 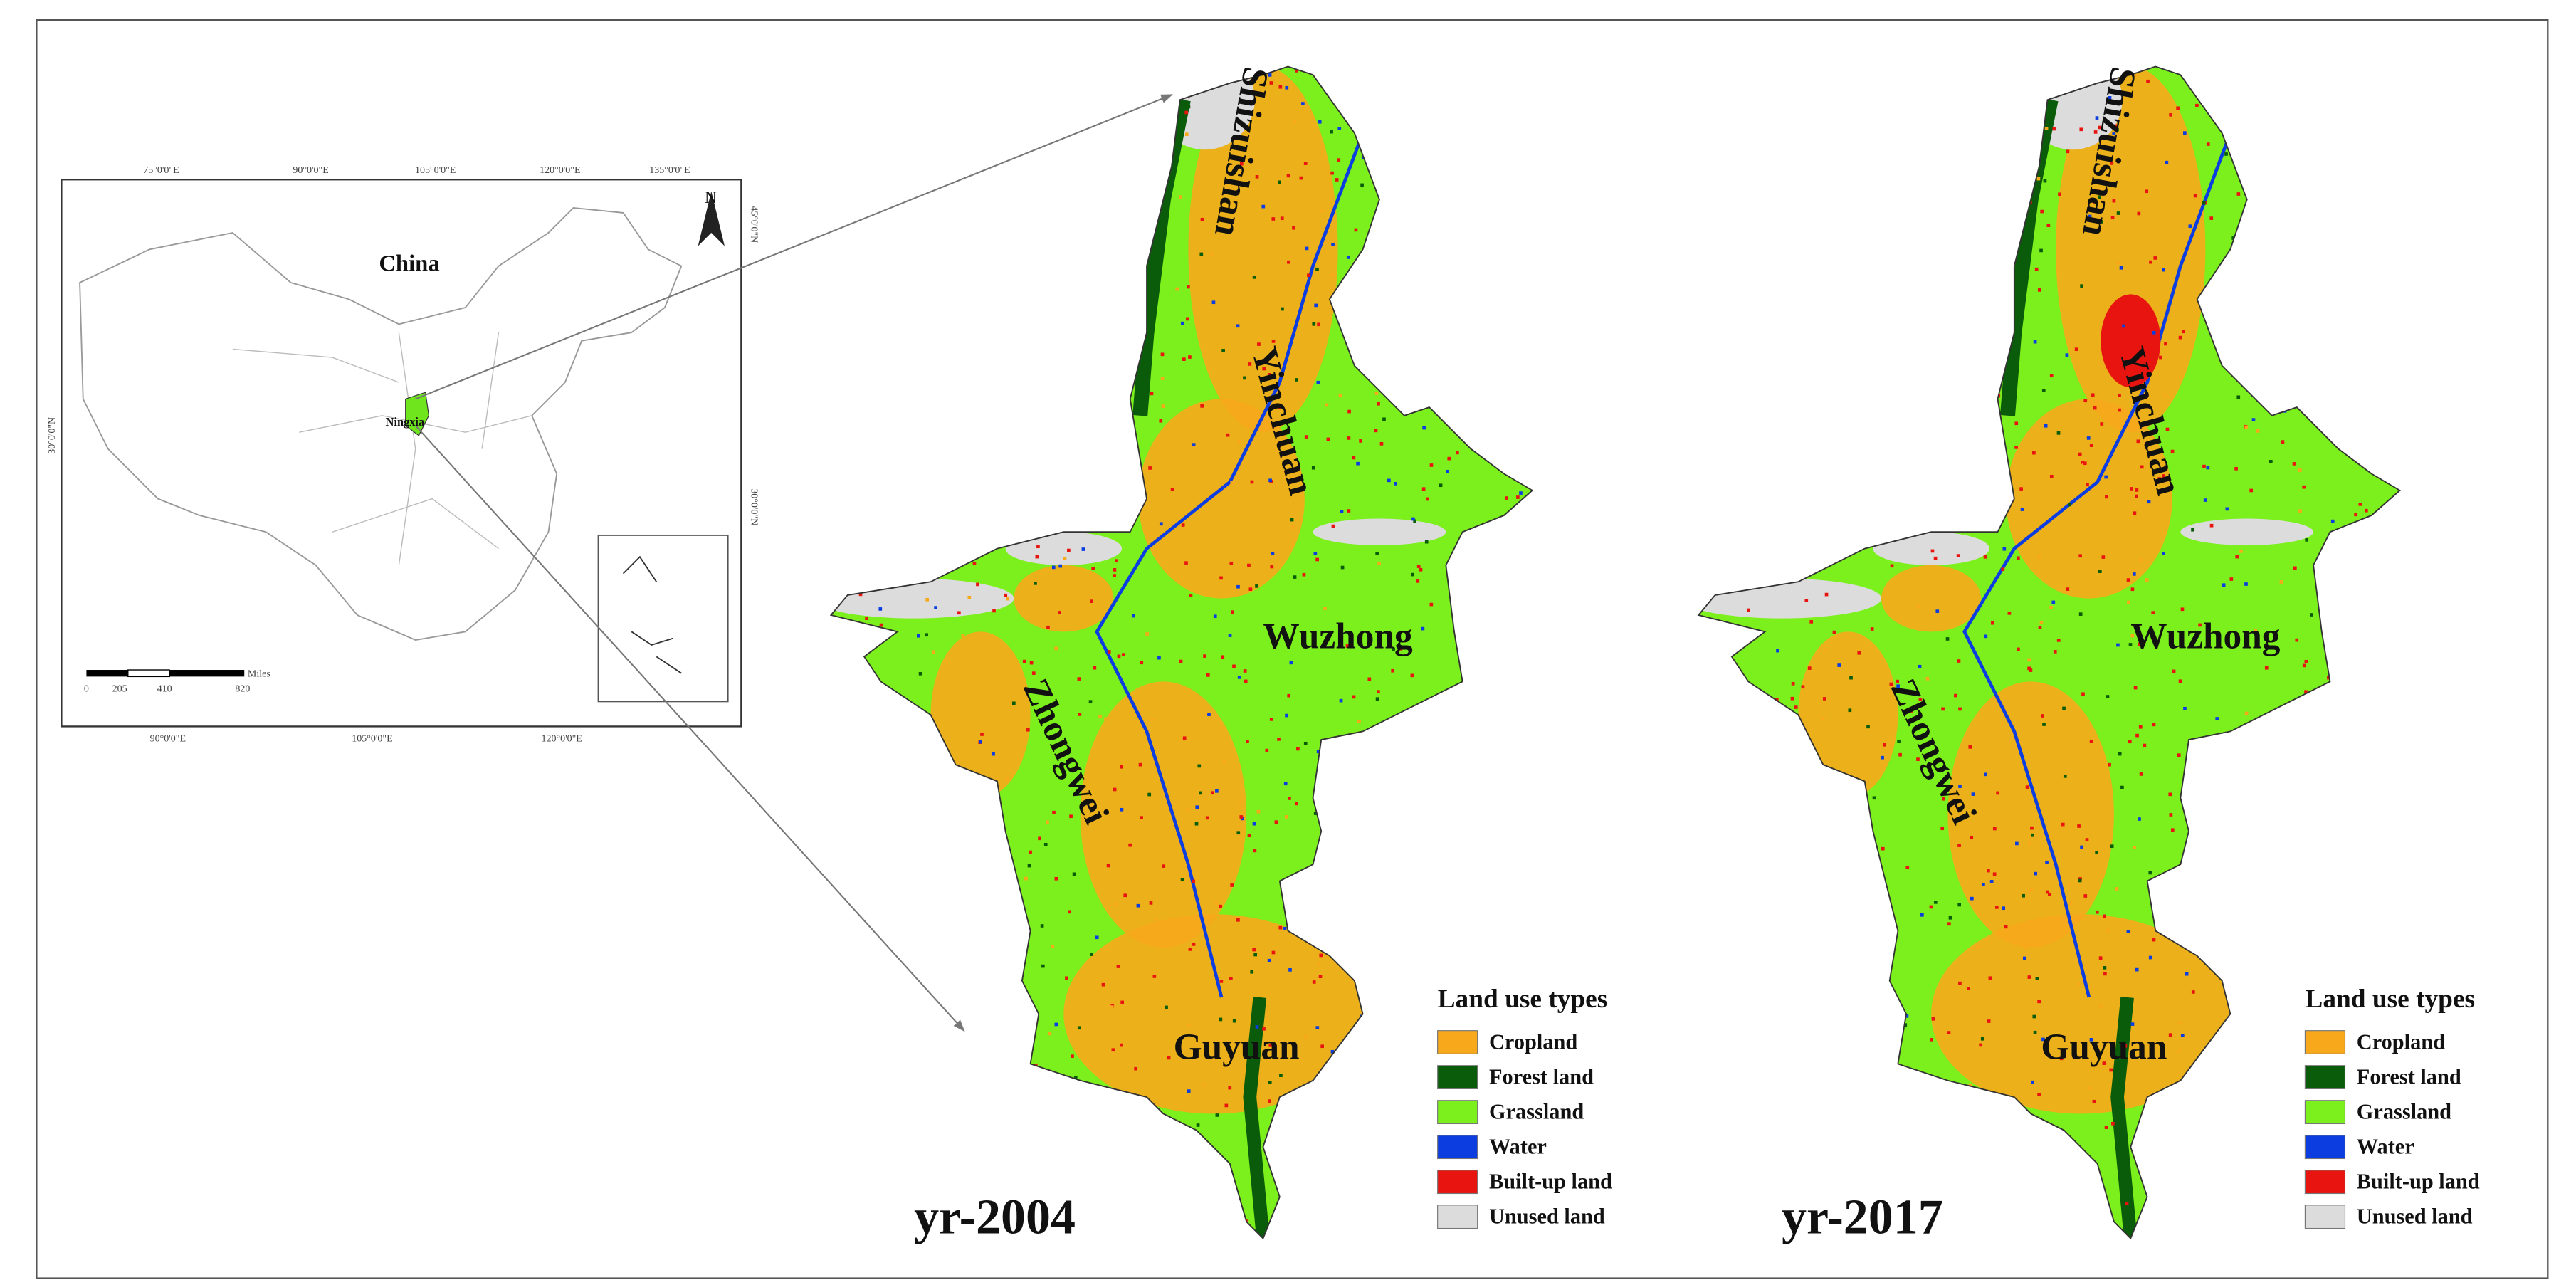 What do you see at coordinates (2124, 1118) in the screenshot?
I see `forest-strip` at bounding box center [2124, 1118].